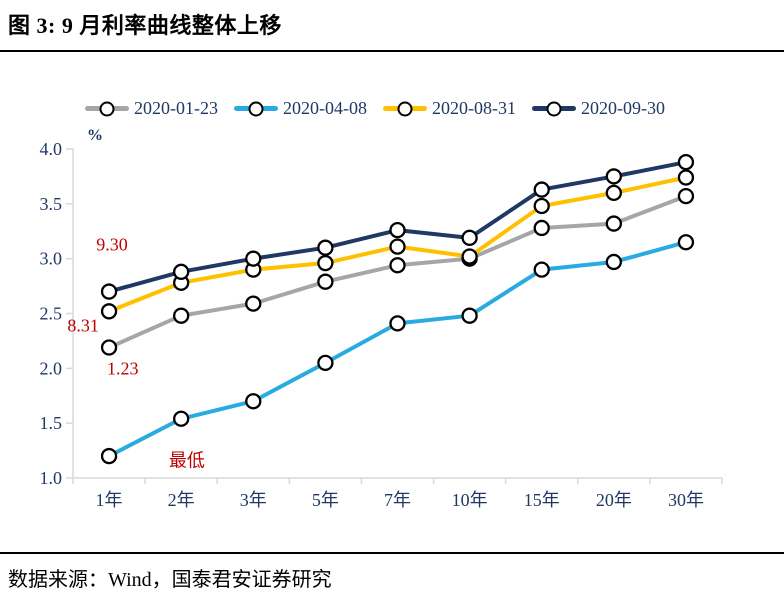  What do you see at coordinates (392, 51) in the screenshot?
I see `title-divider` at bounding box center [392, 51].